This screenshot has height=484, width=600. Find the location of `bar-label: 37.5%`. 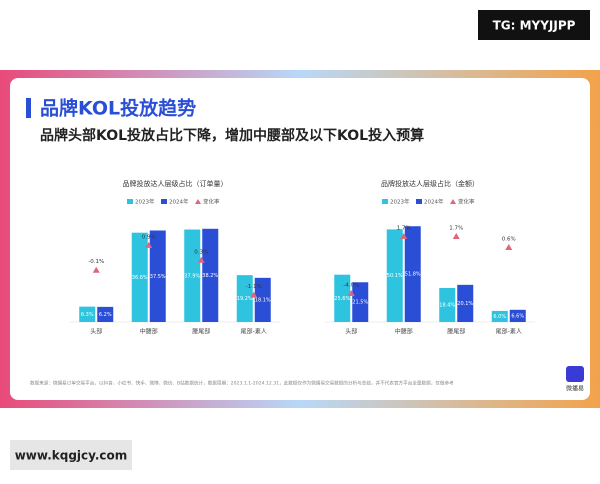

bar-label: 37.5% is located at coordinates (158, 277).